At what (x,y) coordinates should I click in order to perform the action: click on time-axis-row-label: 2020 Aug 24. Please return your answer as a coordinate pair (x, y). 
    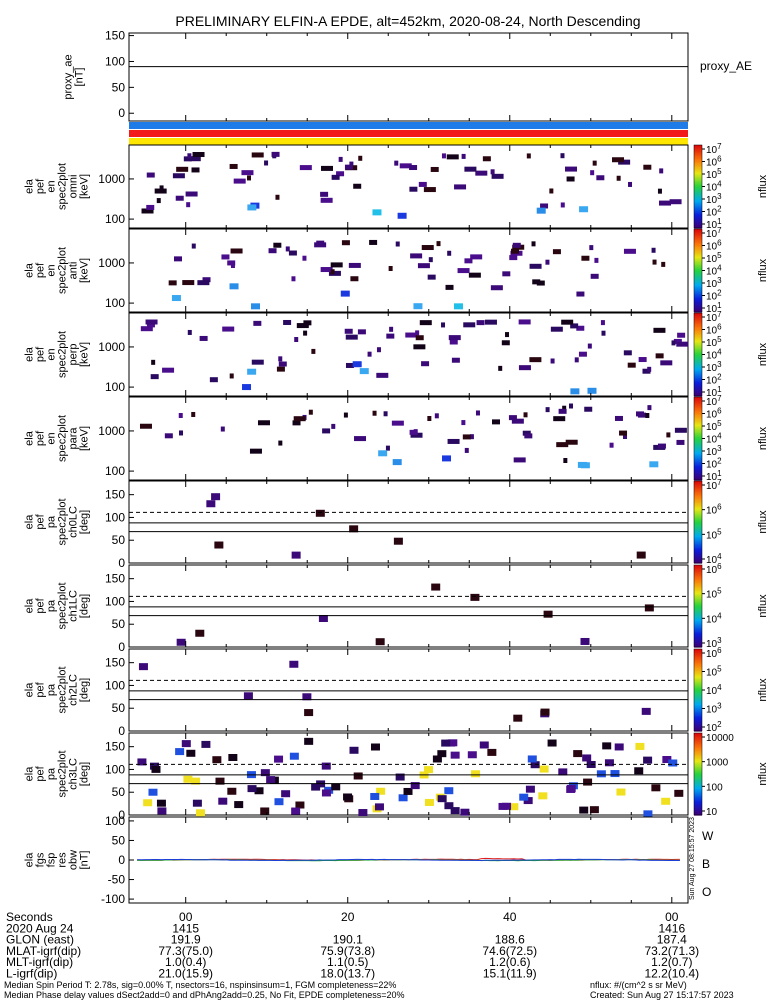
    Looking at the image, I should click on (40, 928).